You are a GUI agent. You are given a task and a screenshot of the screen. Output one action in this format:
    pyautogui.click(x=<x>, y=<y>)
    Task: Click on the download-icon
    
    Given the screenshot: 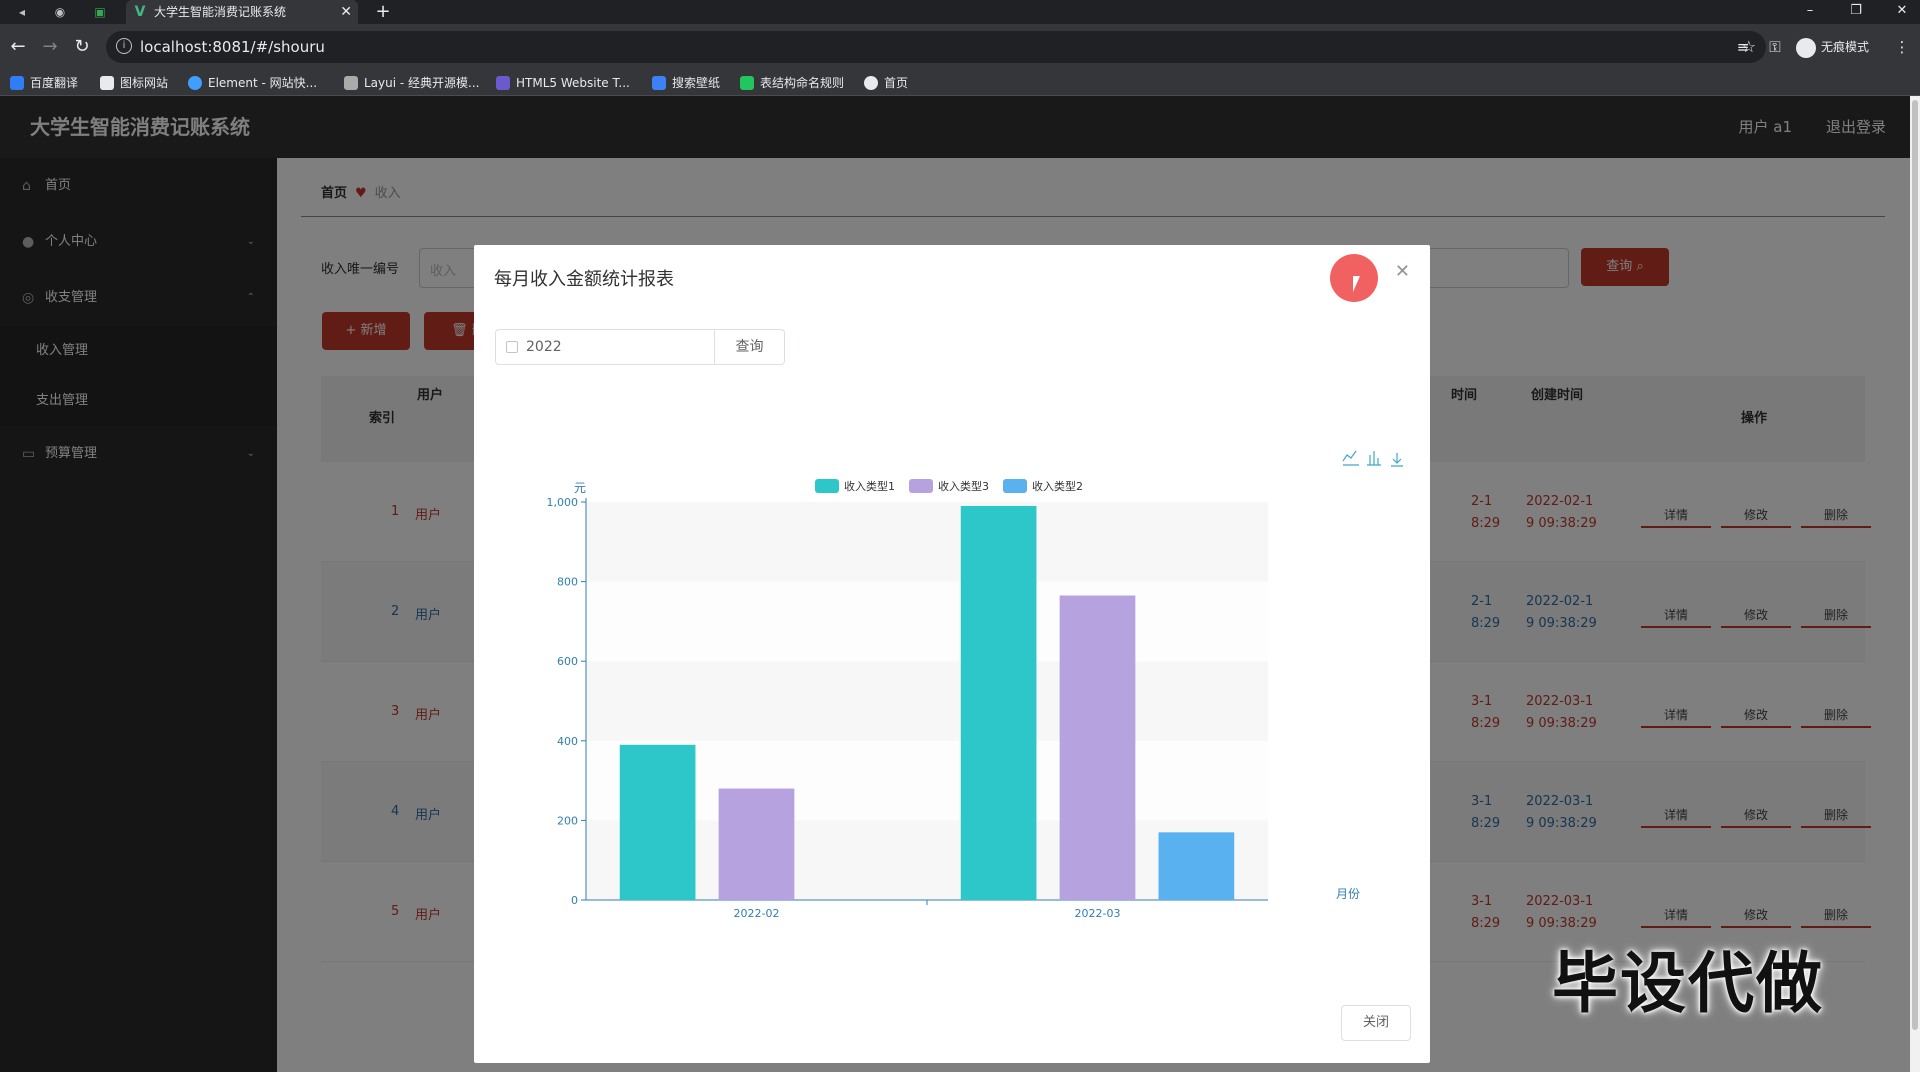 What is the action you would take?
    pyautogui.click(x=1397, y=460)
    